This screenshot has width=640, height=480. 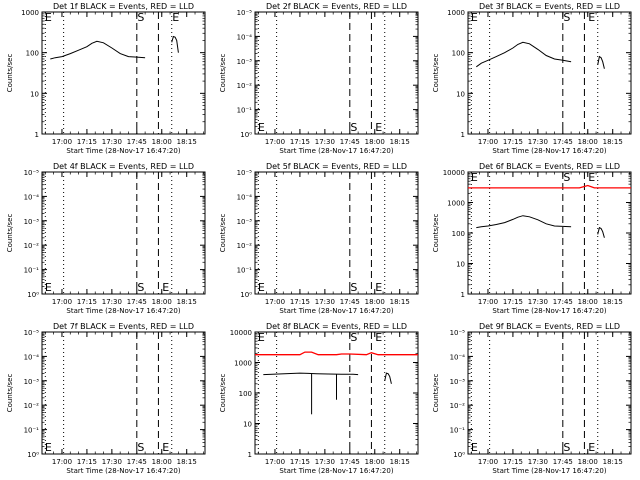 I want to click on y-tick-label: 10⁻⁴, so click(x=458, y=357).